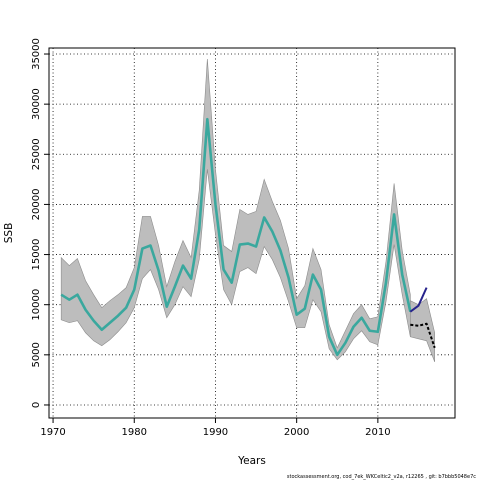 This screenshot has height=480, width=480. Describe the element at coordinates (36, 205) in the screenshot. I see `y-tick-label: 20000` at that location.